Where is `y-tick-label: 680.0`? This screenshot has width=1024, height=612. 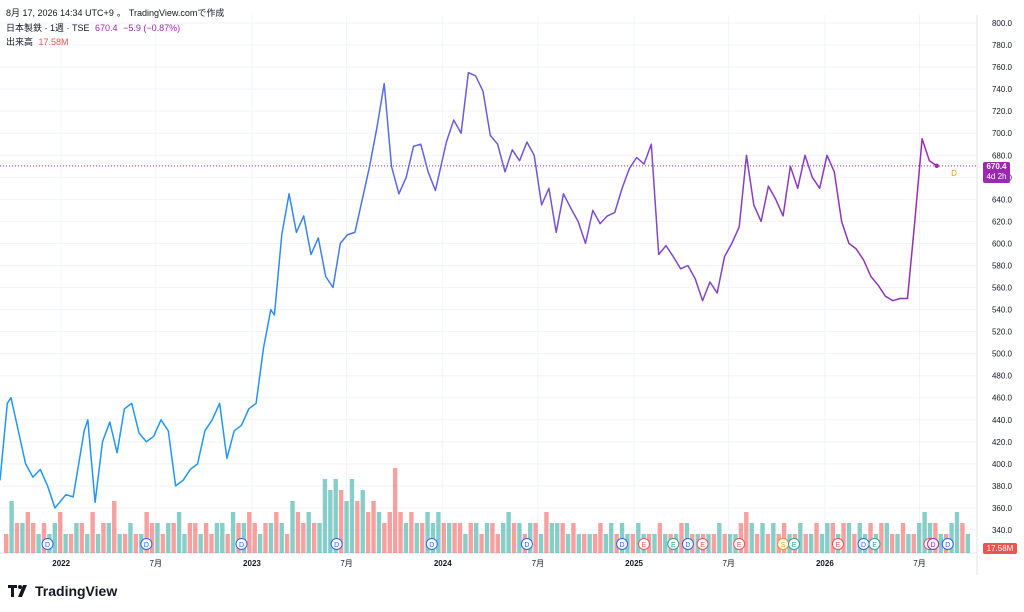 y-tick-label: 680.0 is located at coordinates (1002, 155).